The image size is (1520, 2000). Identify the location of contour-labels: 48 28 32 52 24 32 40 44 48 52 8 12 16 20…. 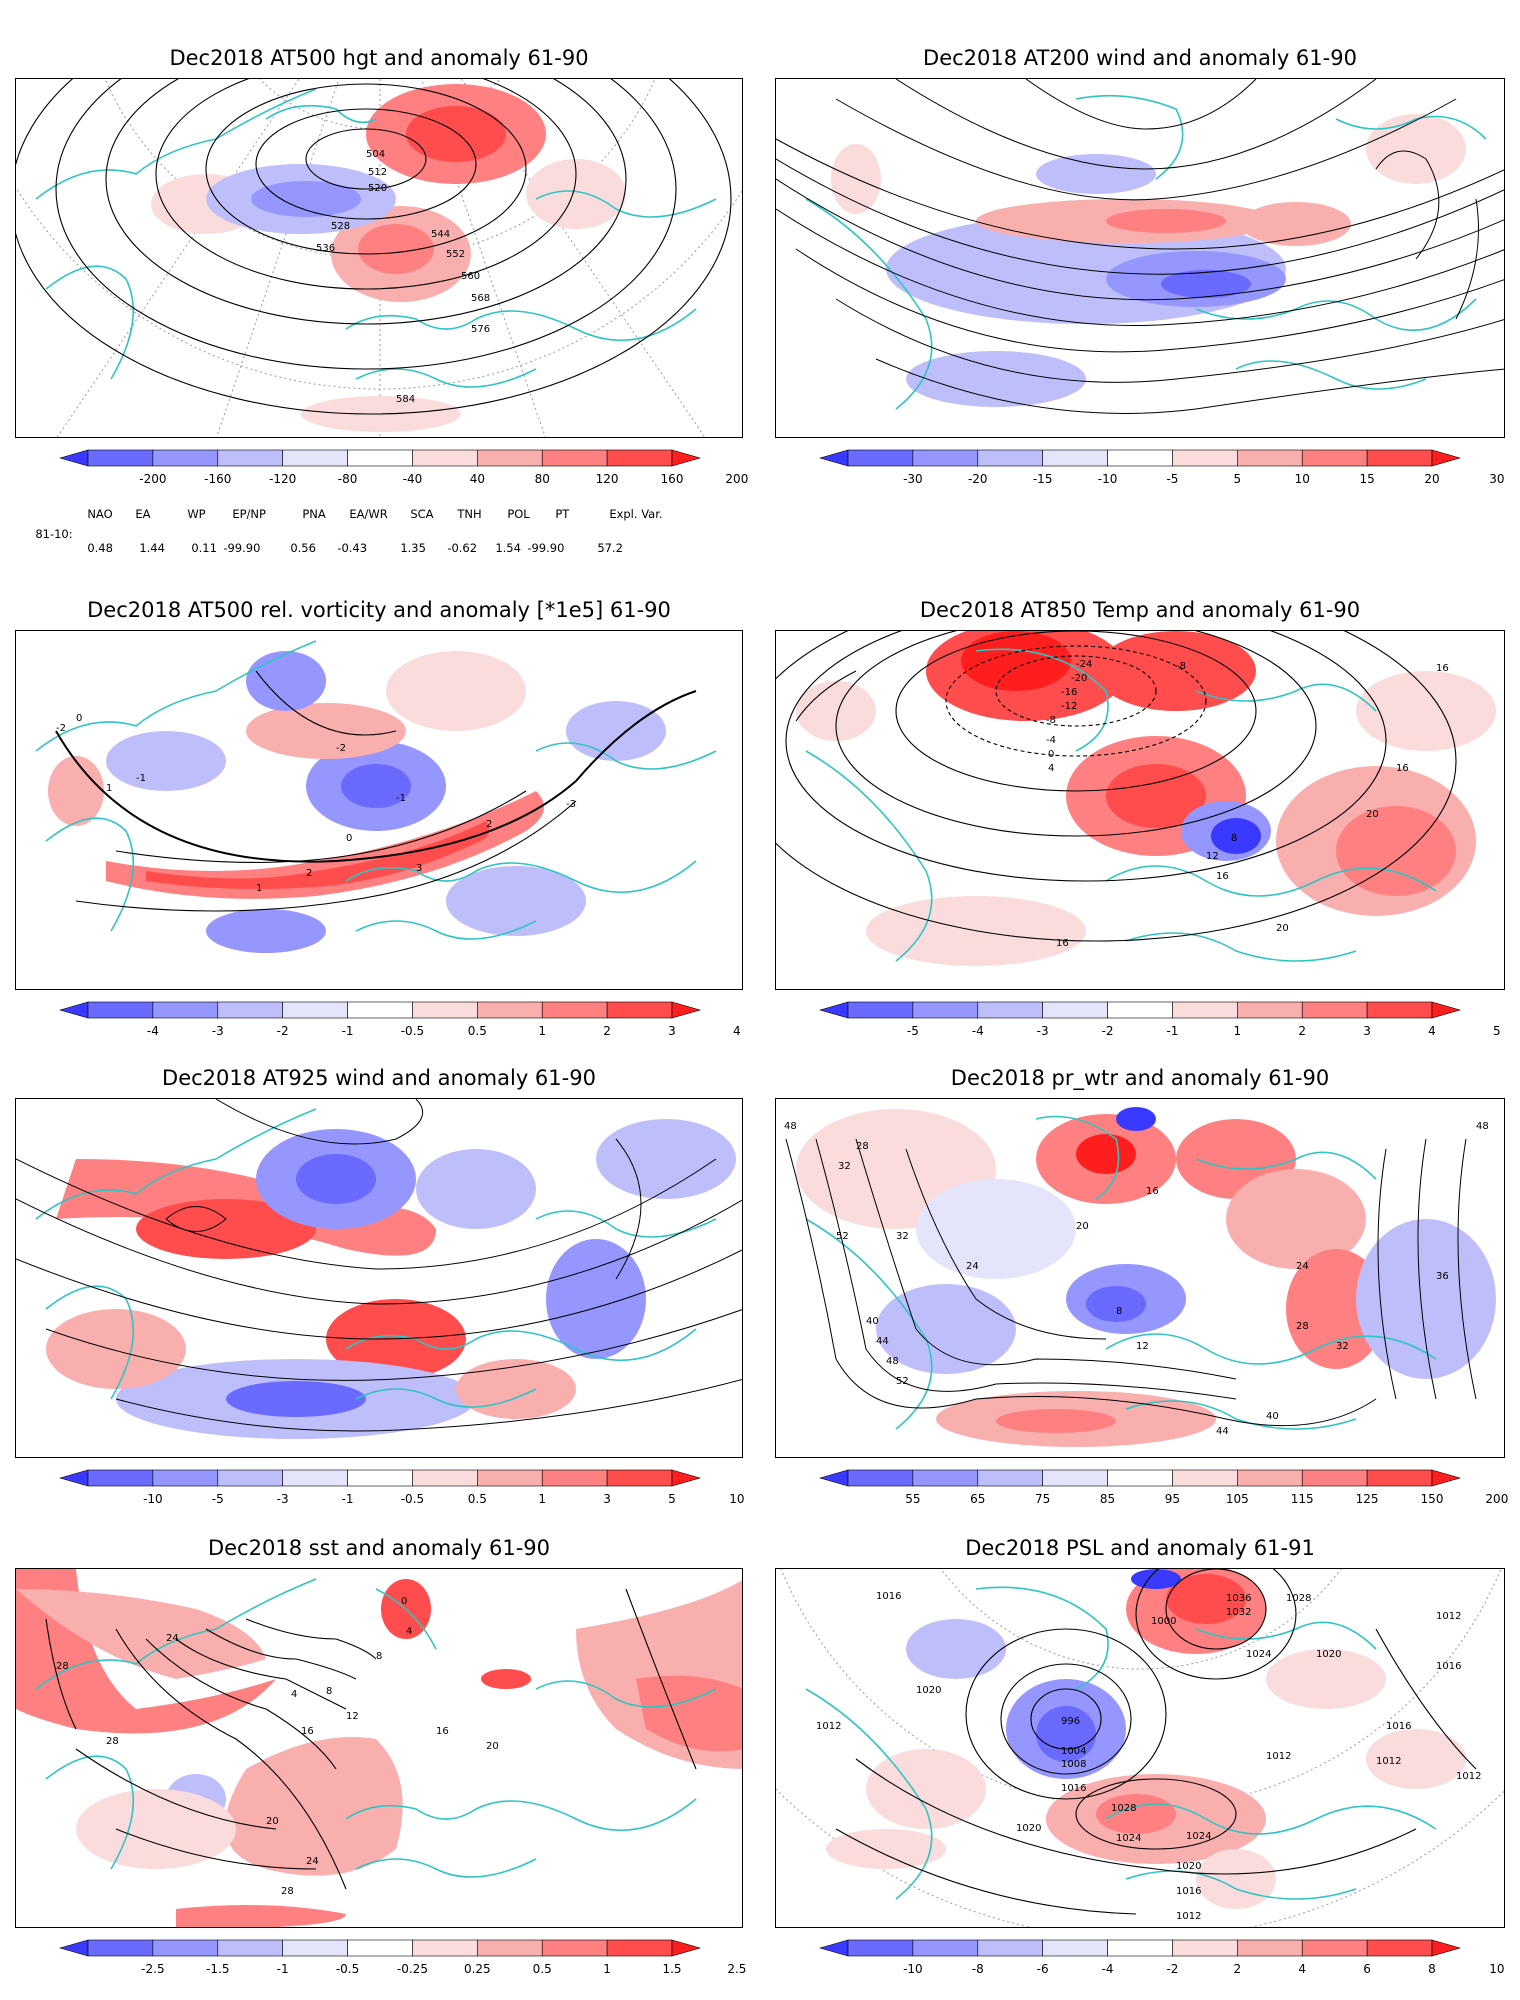
(1136, 1279).